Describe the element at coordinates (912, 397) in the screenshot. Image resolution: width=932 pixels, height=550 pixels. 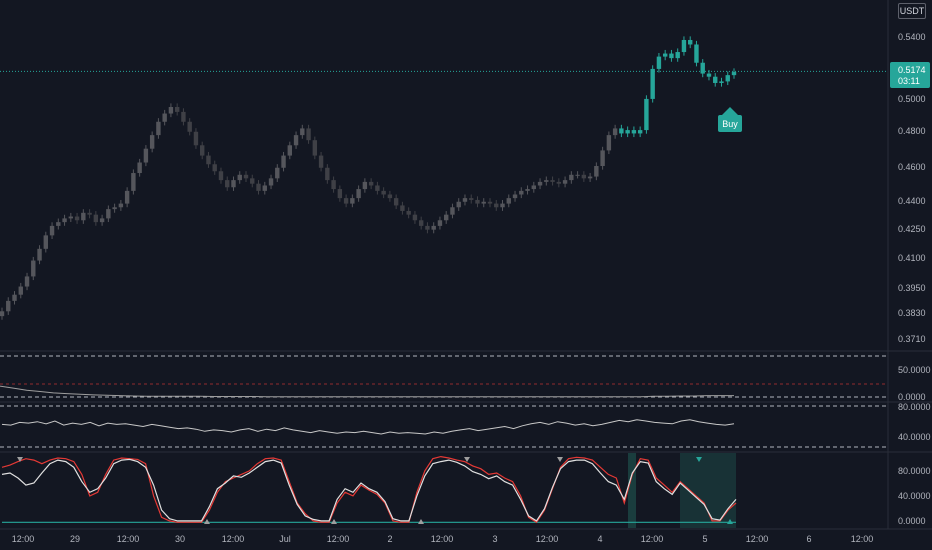
I see `pane1-tick: 0.0000` at that location.